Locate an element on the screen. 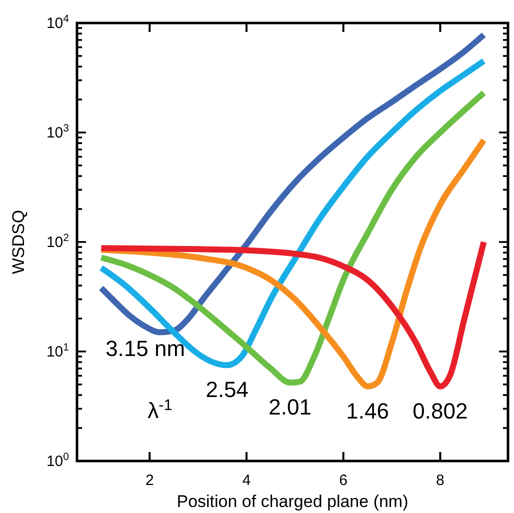 Image resolution: width=514 pixels, height=513 pixels. x-tick-label: 8 is located at coordinates (440, 480).